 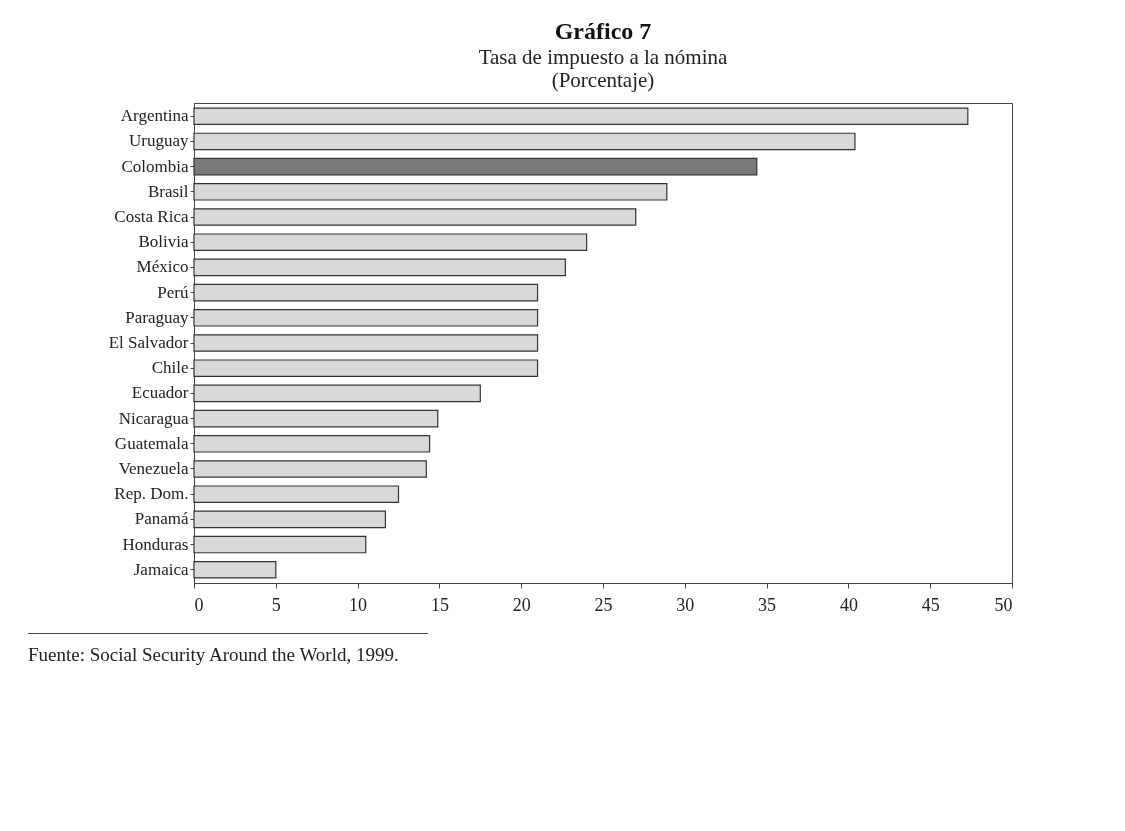 What do you see at coordinates (930, 604) in the screenshot?
I see `x-tick-label: 45` at bounding box center [930, 604].